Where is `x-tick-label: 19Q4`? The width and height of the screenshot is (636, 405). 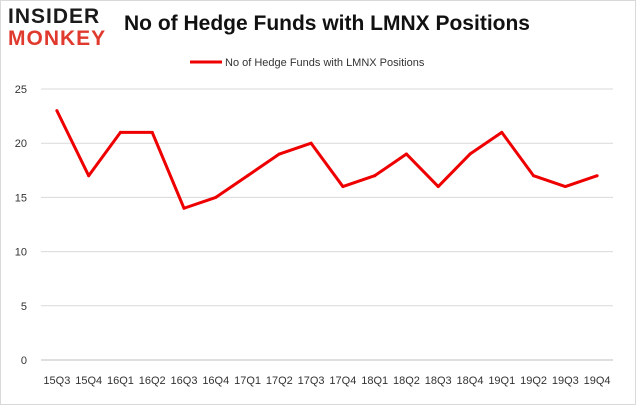
x-tick-label: 19Q4 is located at coordinates (597, 381).